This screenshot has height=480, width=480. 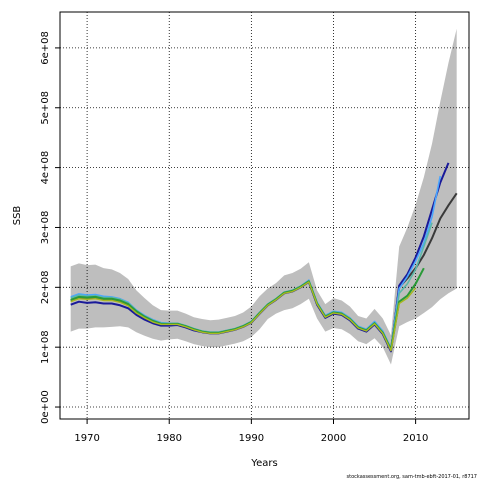 What do you see at coordinates (45, 168) in the screenshot?
I see `y-tick-label: 4e+08` at bounding box center [45, 168].